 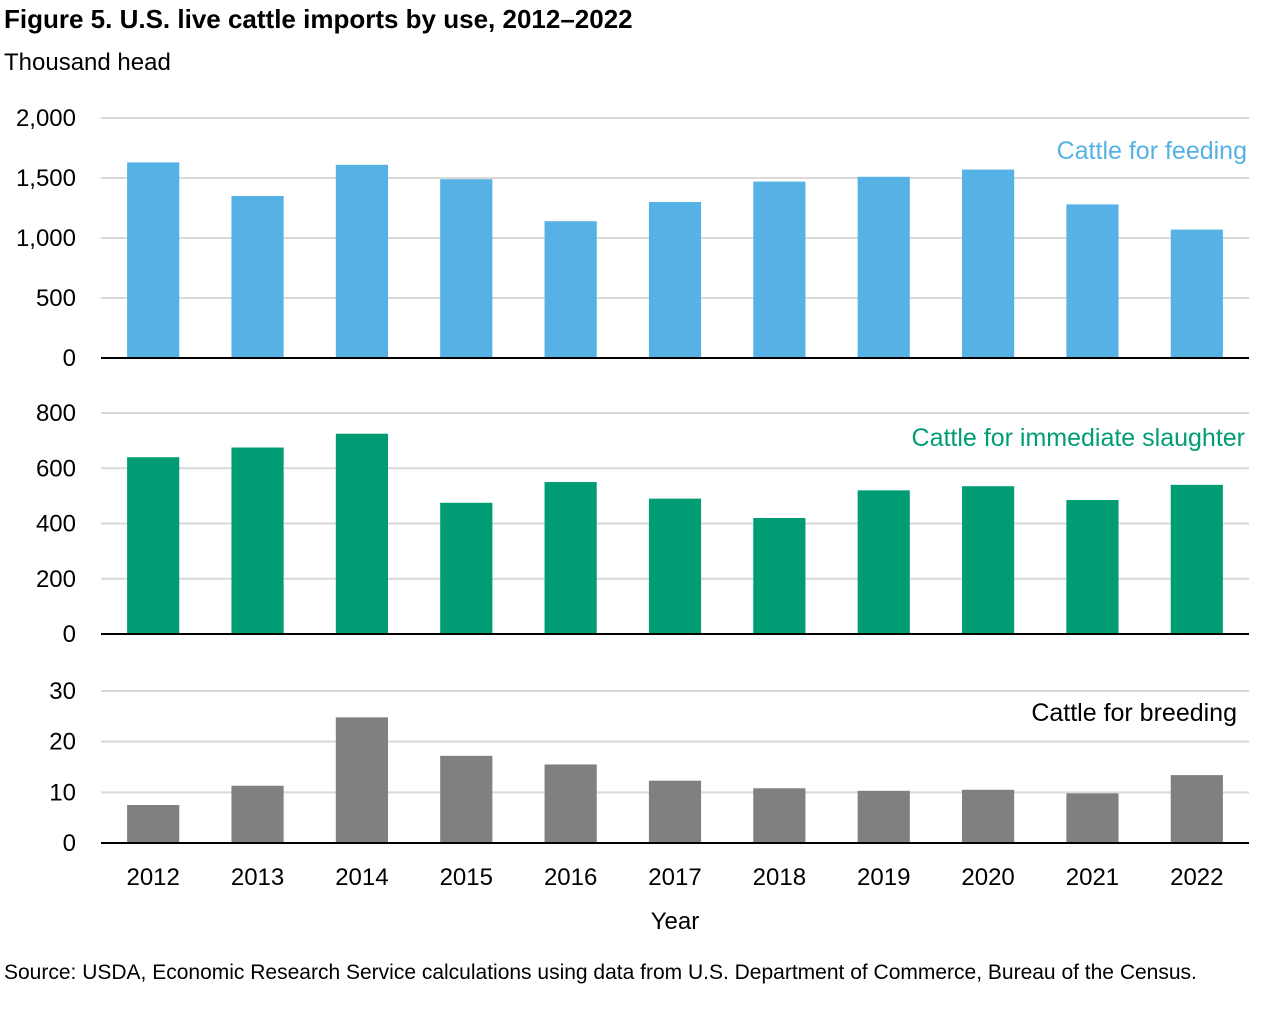 What do you see at coordinates (46, 238) in the screenshot?
I see `y-tick-label: 1,000` at bounding box center [46, 238].